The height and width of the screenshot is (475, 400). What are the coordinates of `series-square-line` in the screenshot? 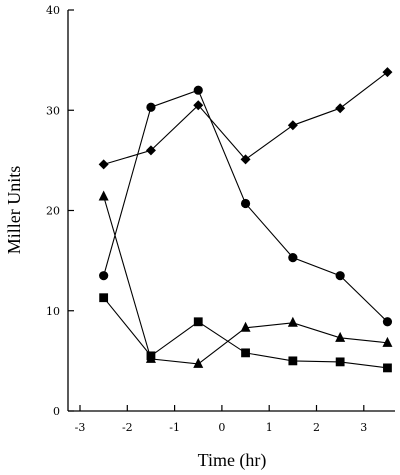 It's located at (245, 333).